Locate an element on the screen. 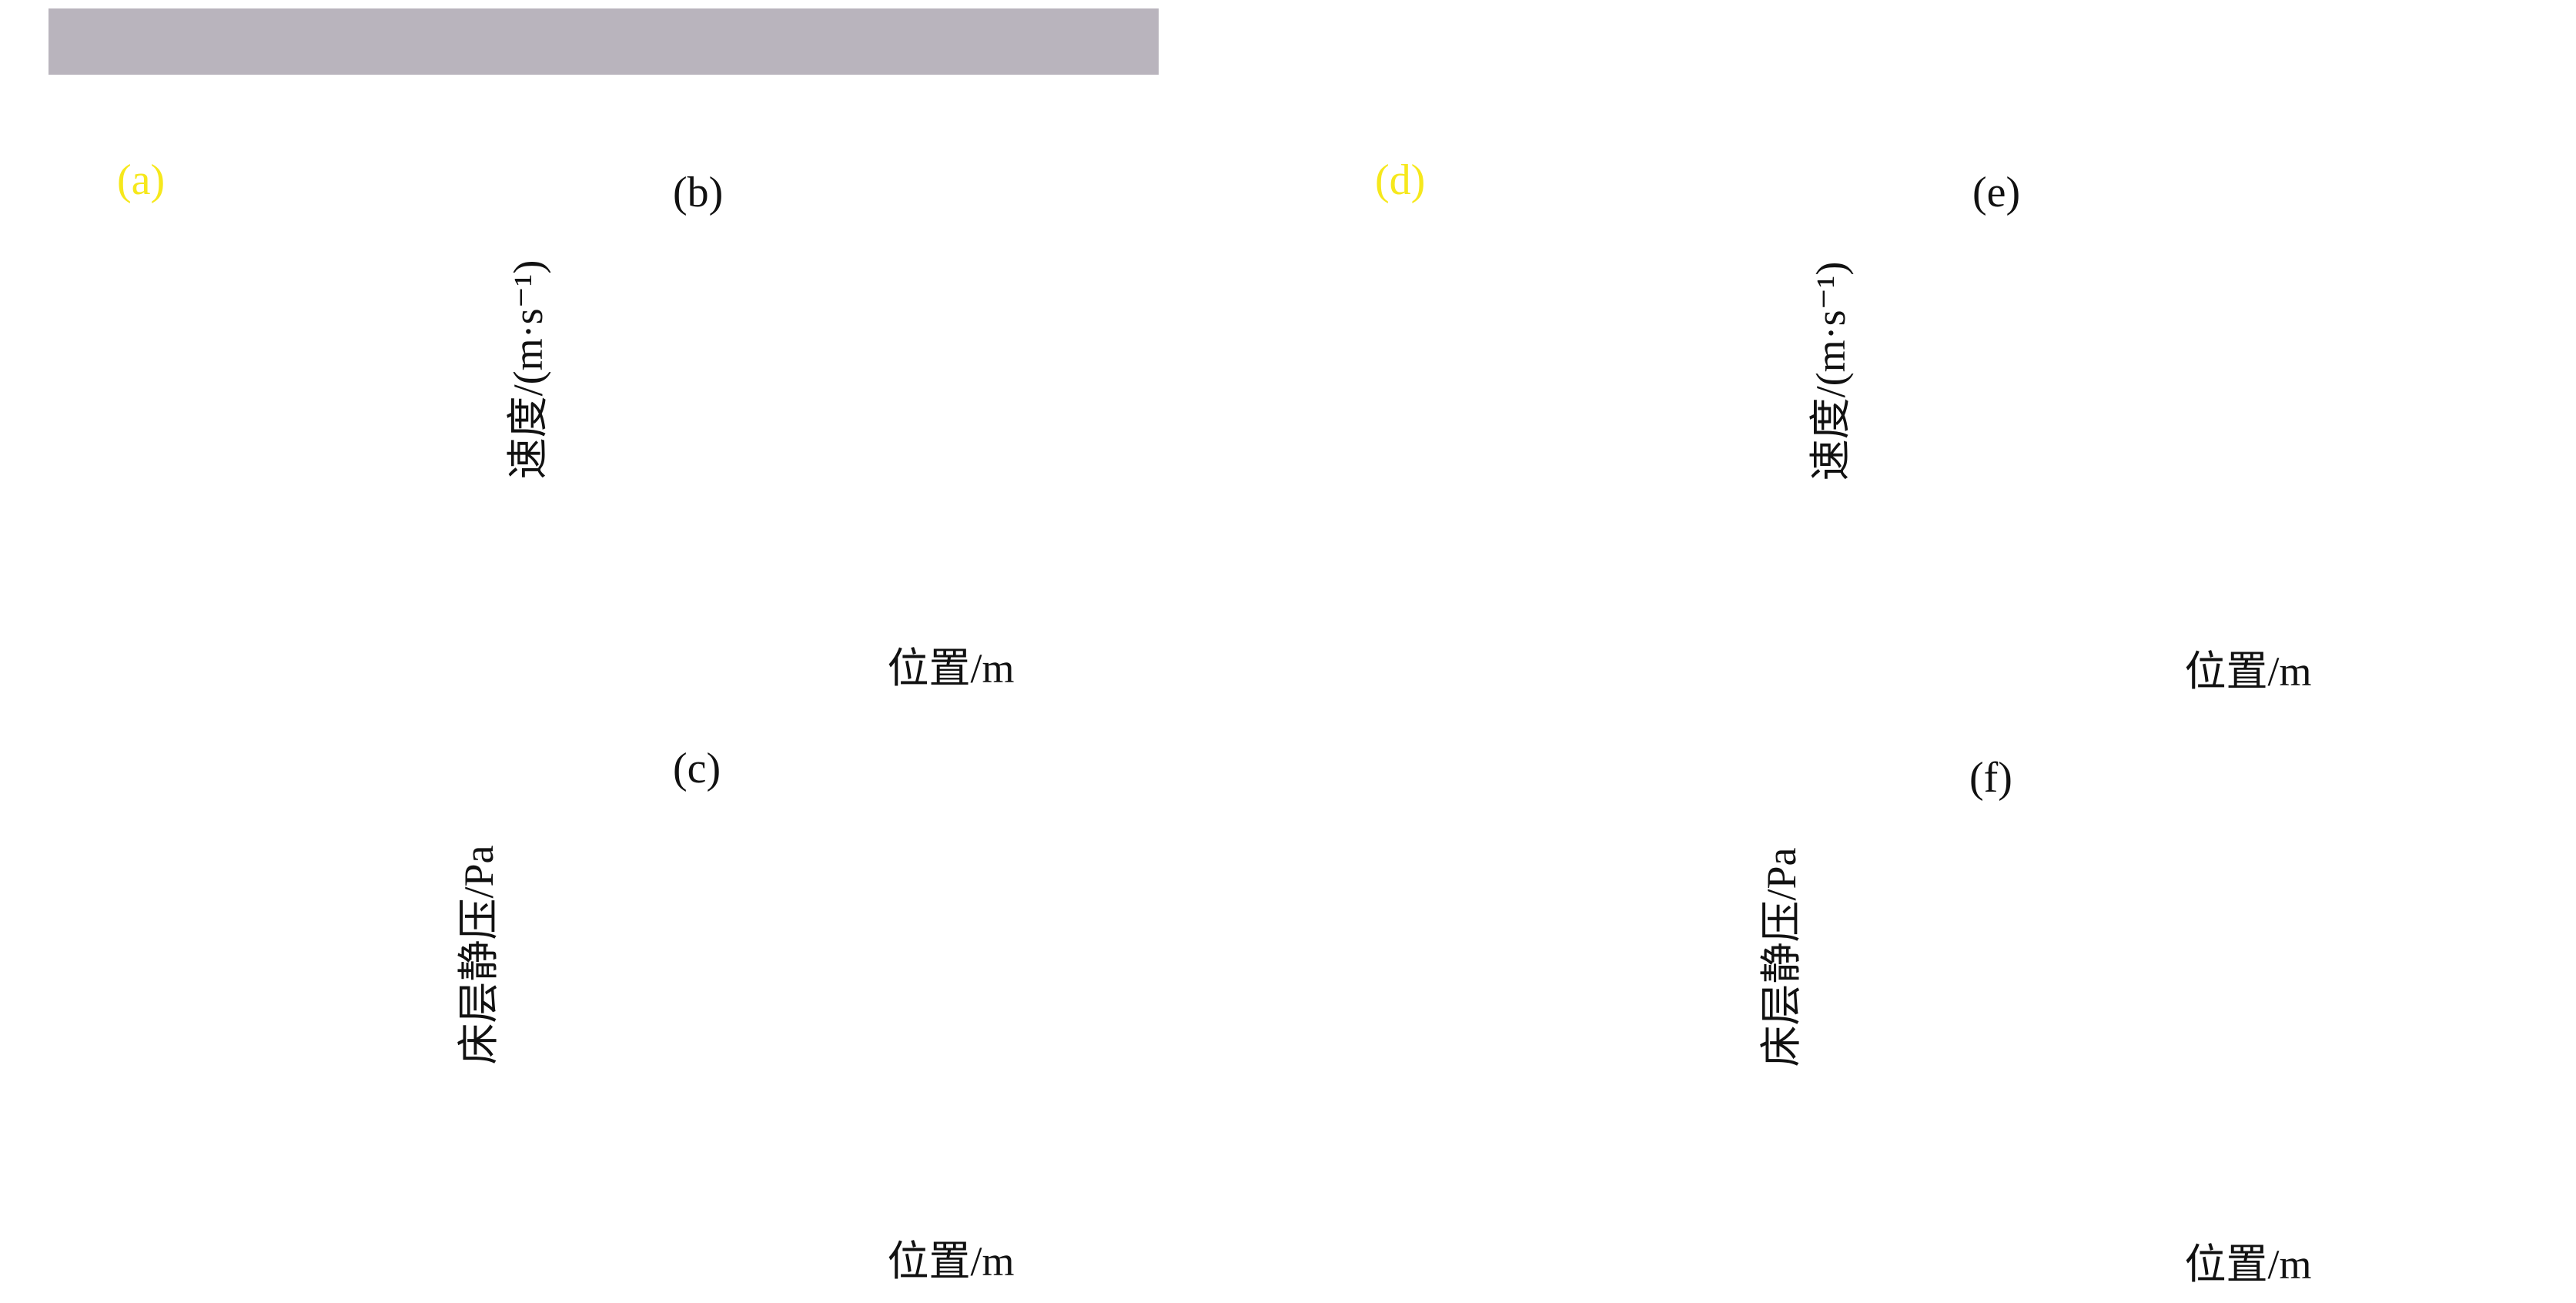 The image size is (2576, 1303). panel-letter-e: (e) is located at coordinates (1996, 192).